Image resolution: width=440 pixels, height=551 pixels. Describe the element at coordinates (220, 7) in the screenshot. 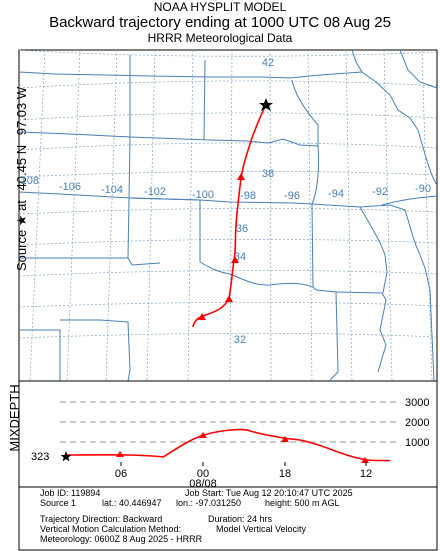

I see `model-title: NOAA HYSPLIT MODEL` at that location.